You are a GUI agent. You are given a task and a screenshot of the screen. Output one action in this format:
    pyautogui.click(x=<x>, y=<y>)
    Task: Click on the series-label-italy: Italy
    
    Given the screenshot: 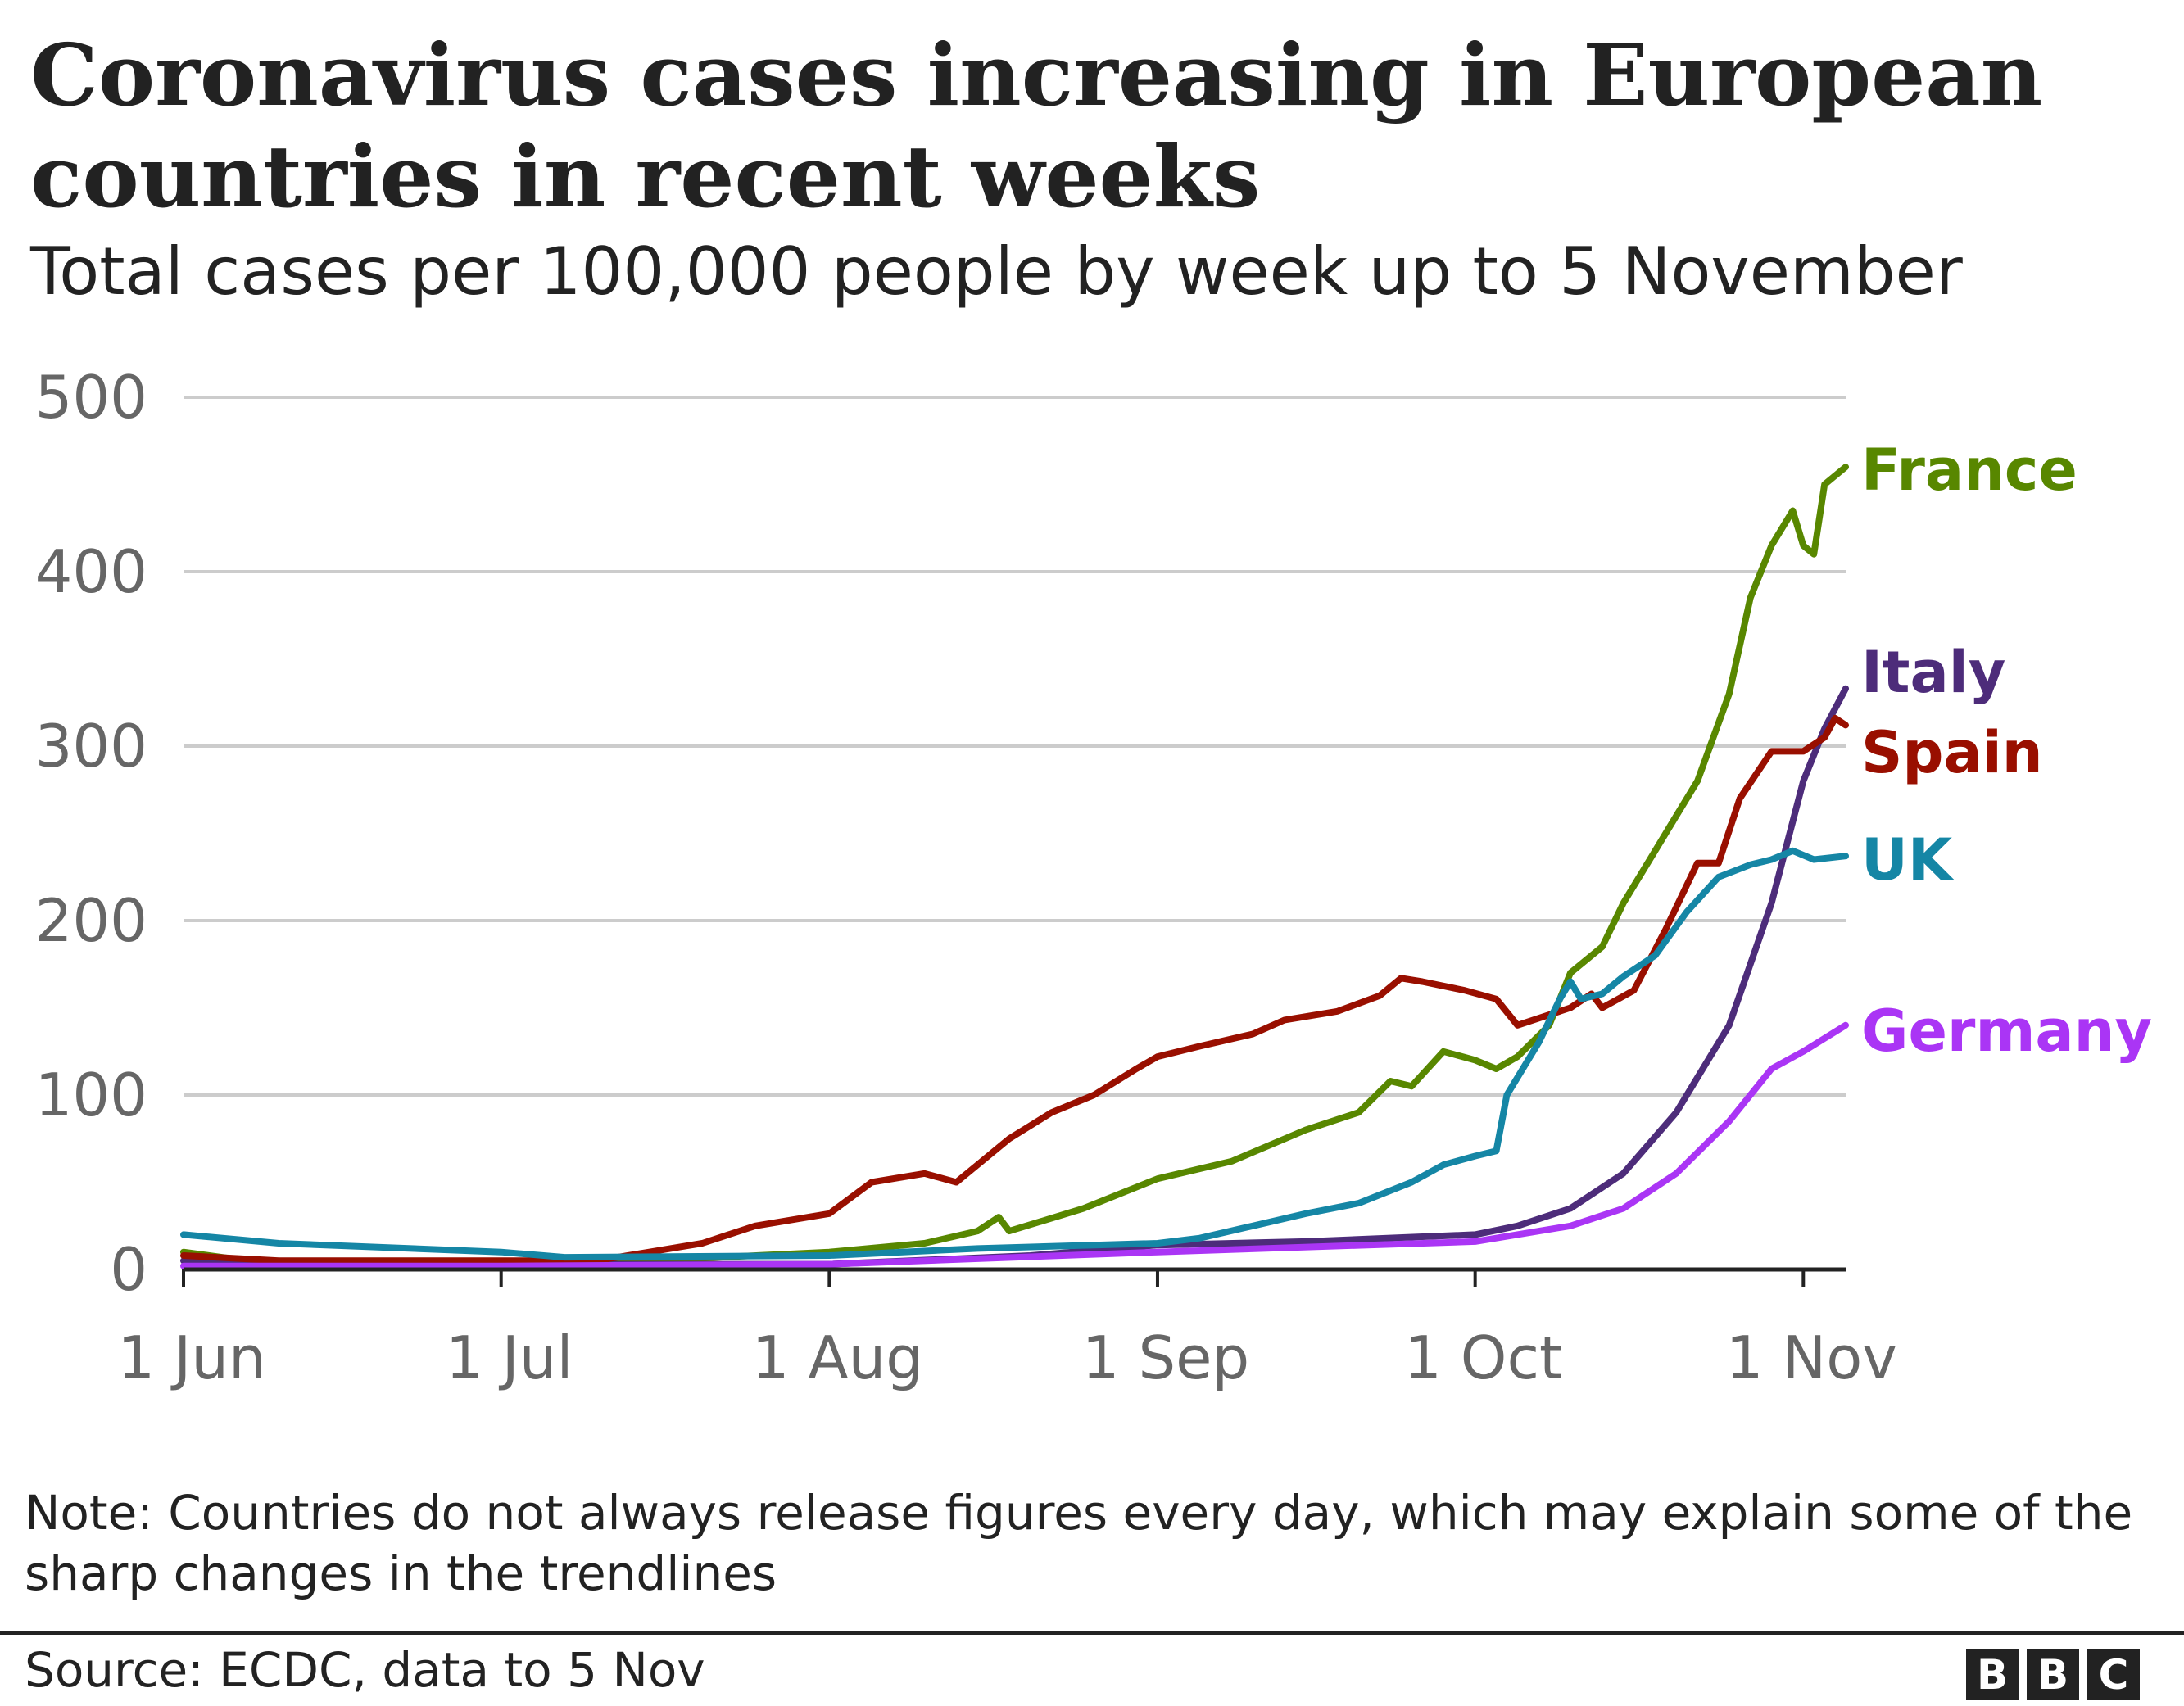 What is the action you would take?
    pyautogui.click(x=1933, y=672)
    